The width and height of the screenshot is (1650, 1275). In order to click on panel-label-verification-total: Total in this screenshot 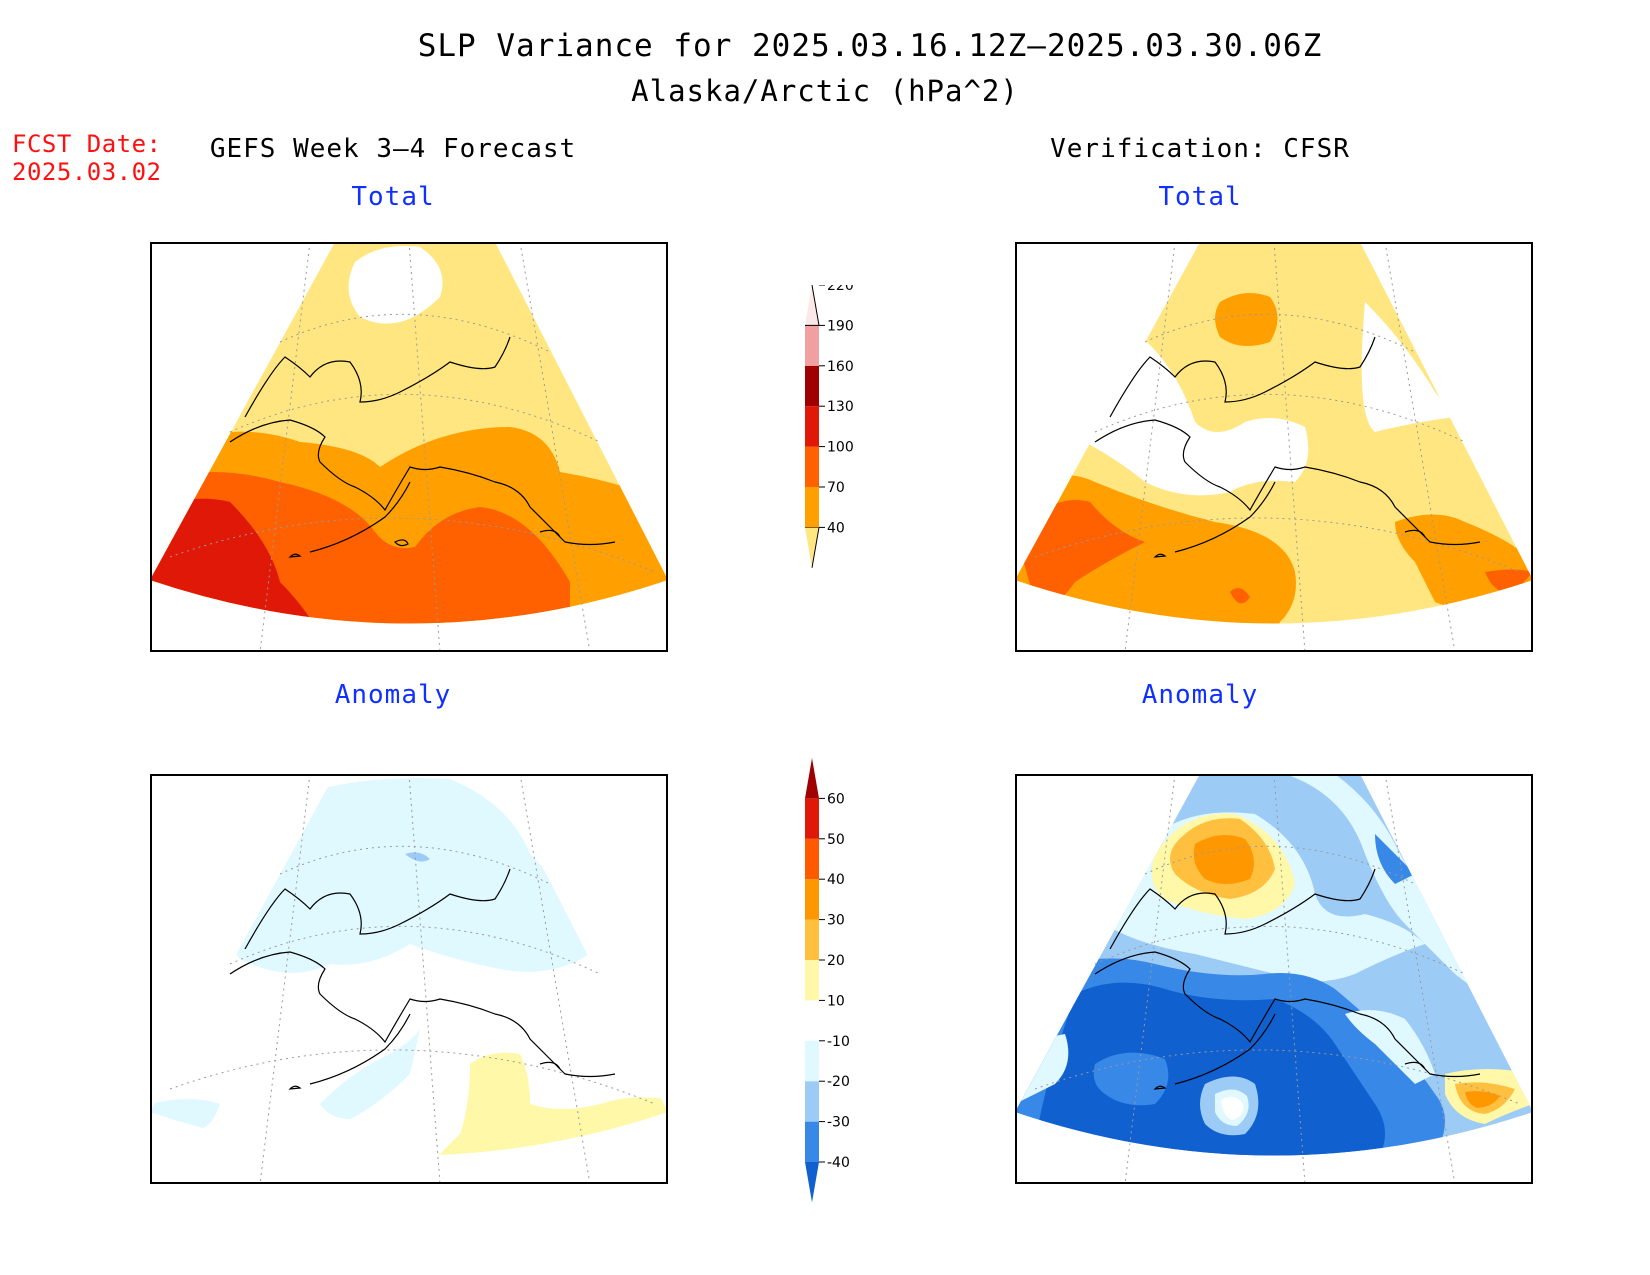, I will do `click(1200, 197)`.